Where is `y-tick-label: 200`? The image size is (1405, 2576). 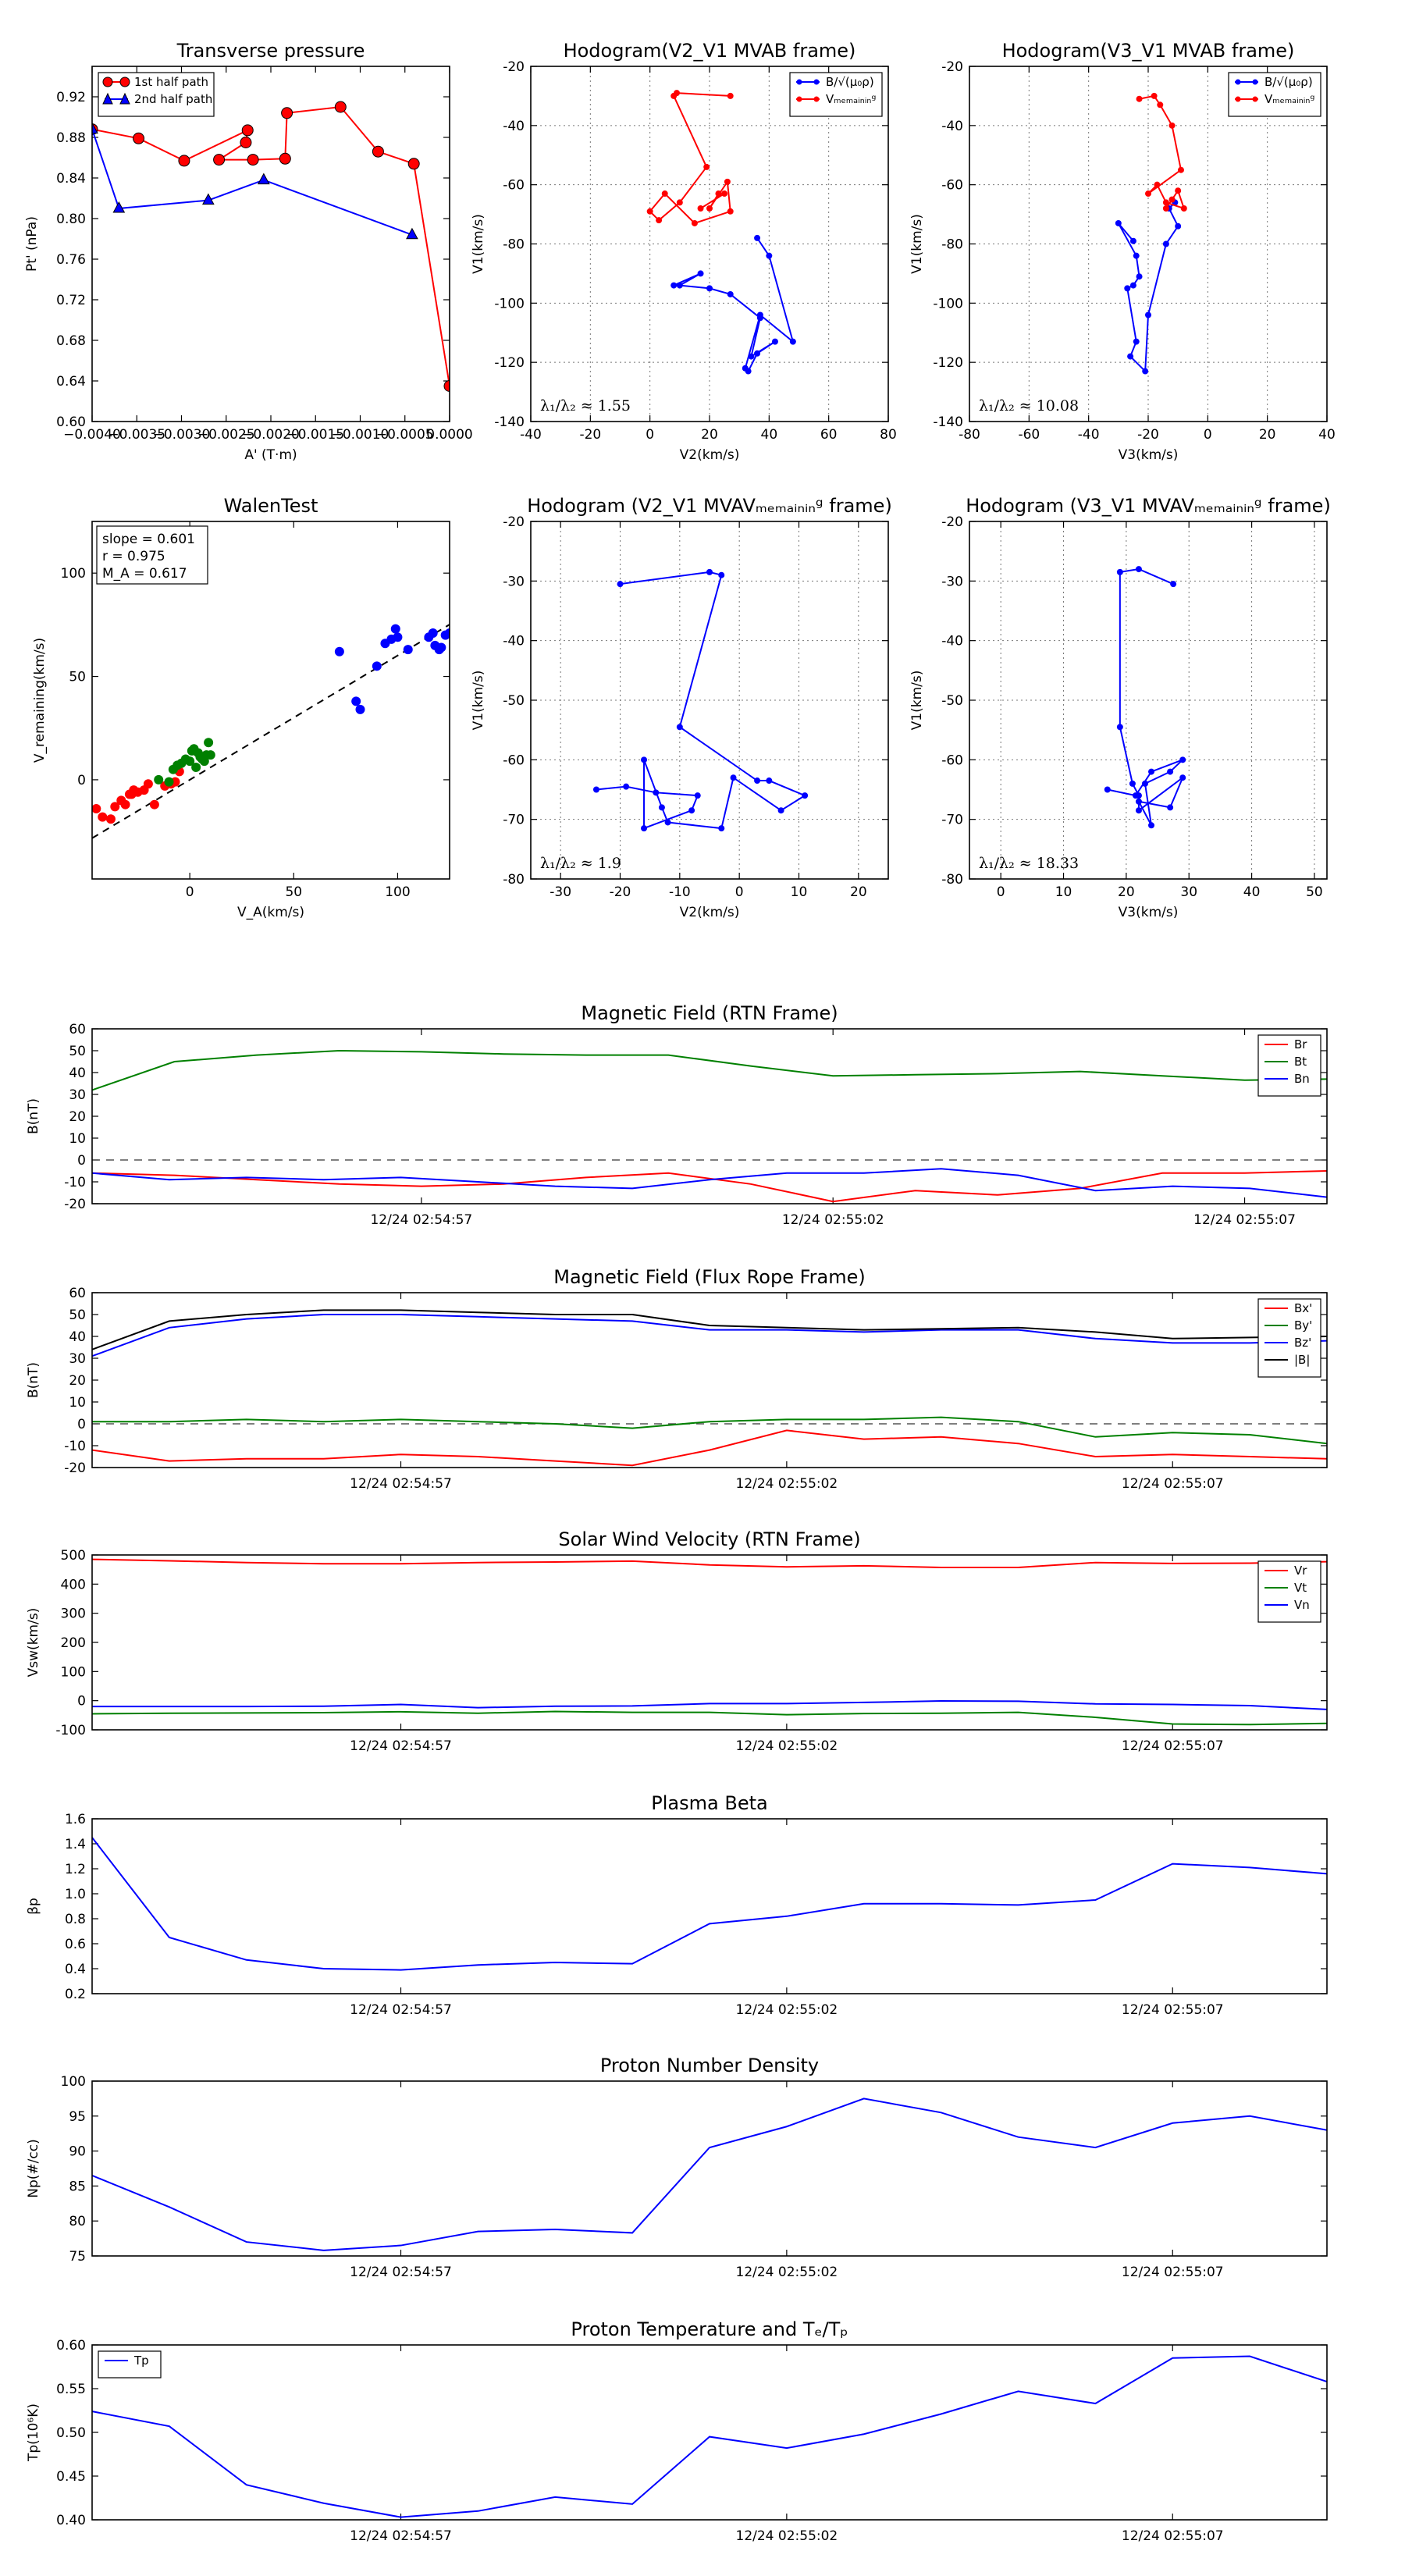 y-tick-label: 200 is located at coordinates (73, 1643).